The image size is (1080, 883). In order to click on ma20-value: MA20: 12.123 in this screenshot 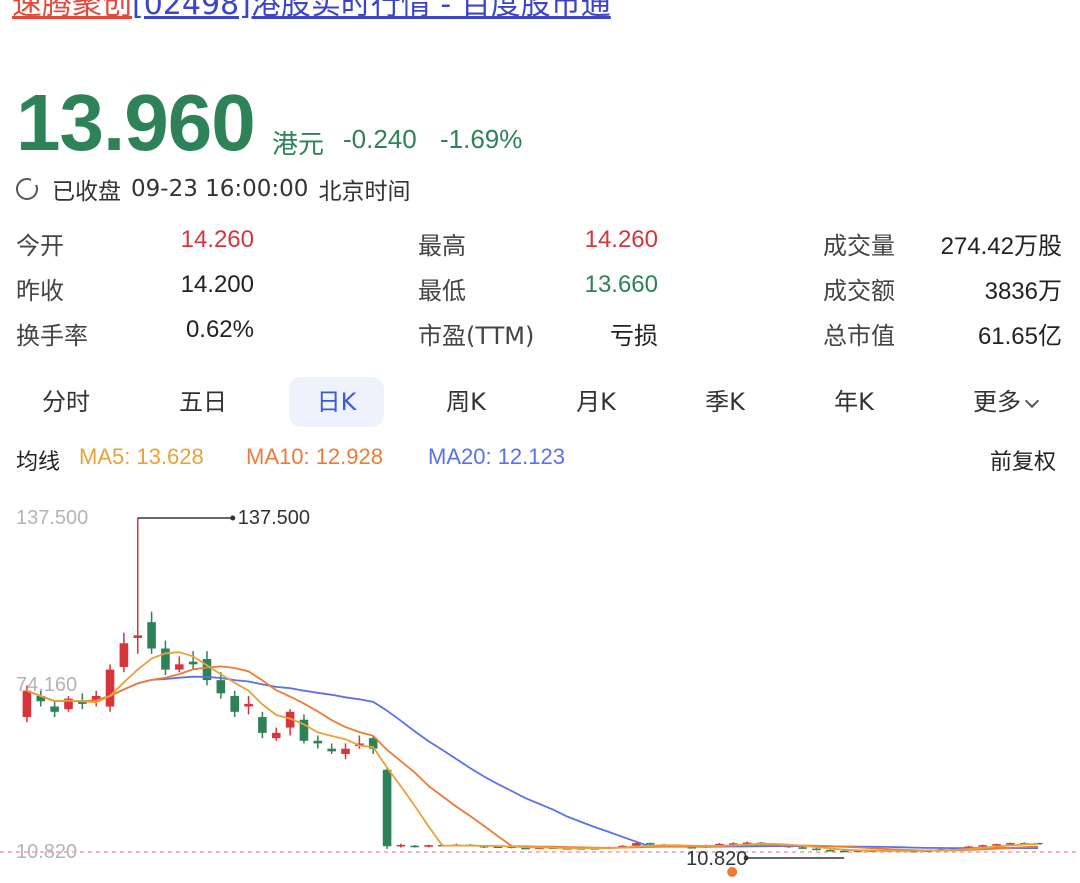, I will do `click(496, 456)`.